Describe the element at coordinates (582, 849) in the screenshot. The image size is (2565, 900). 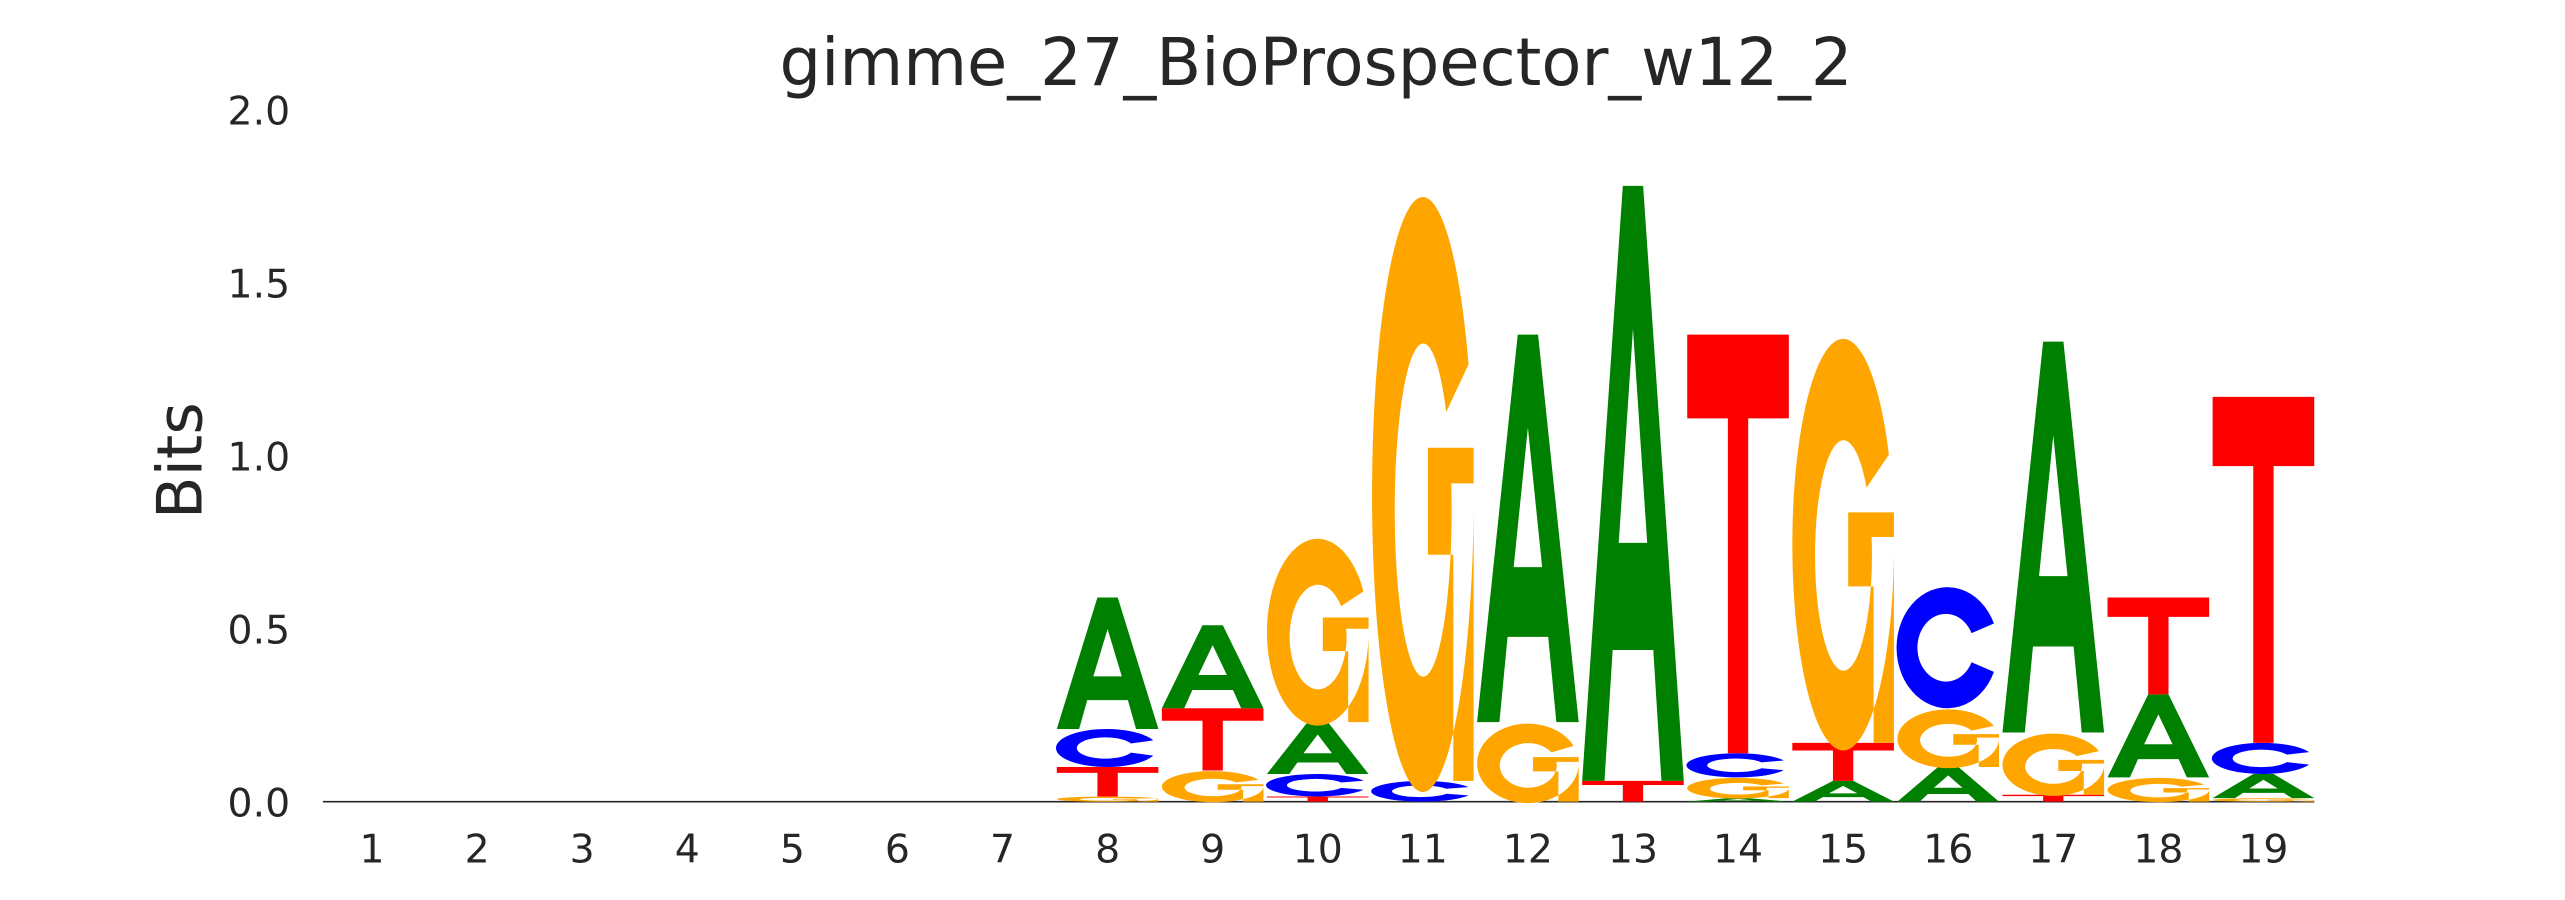
I see `x-tick-label: 3` at that location.